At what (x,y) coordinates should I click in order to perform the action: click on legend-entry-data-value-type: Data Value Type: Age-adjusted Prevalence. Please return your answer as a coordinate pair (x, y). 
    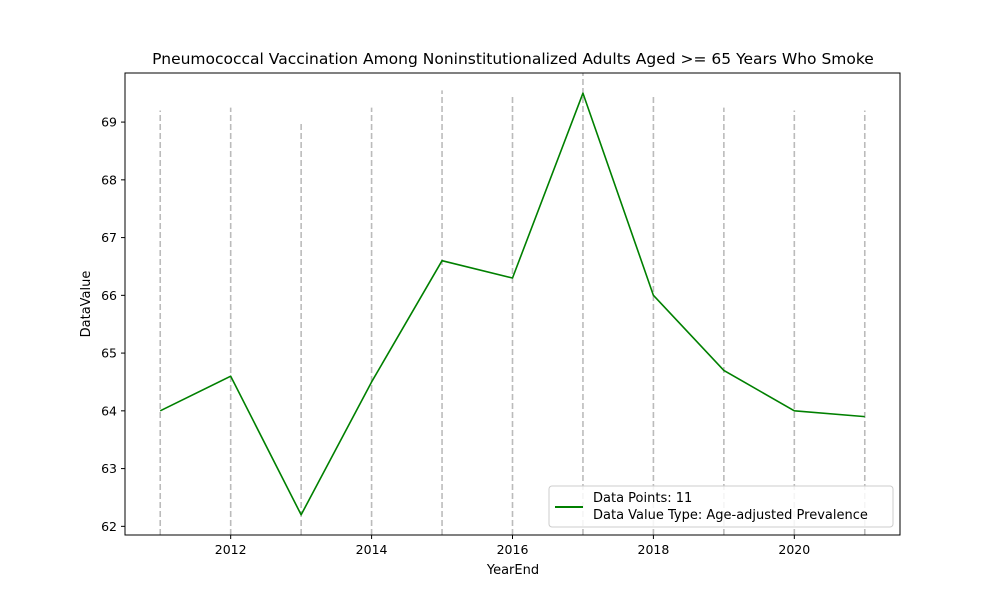
    Looking at the image, I should click on (730, 515).